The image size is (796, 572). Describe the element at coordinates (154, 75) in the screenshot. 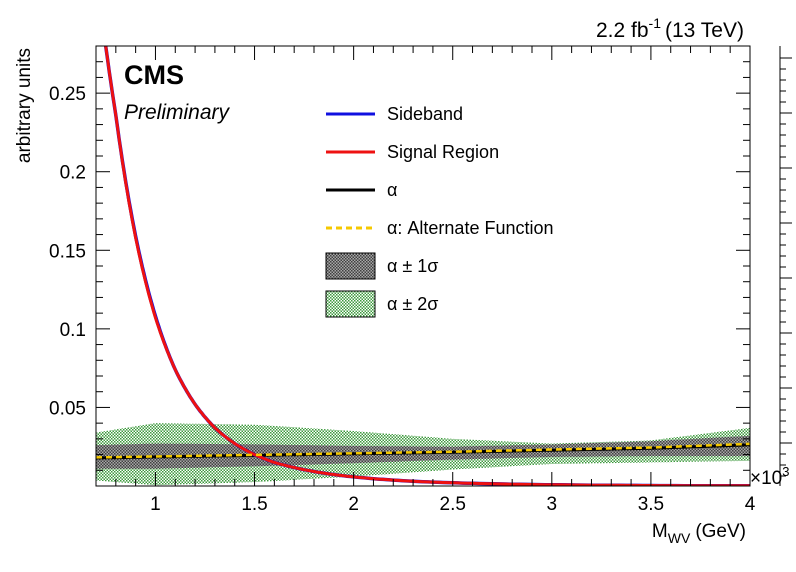

I see `cms-label: CMS` at that location.